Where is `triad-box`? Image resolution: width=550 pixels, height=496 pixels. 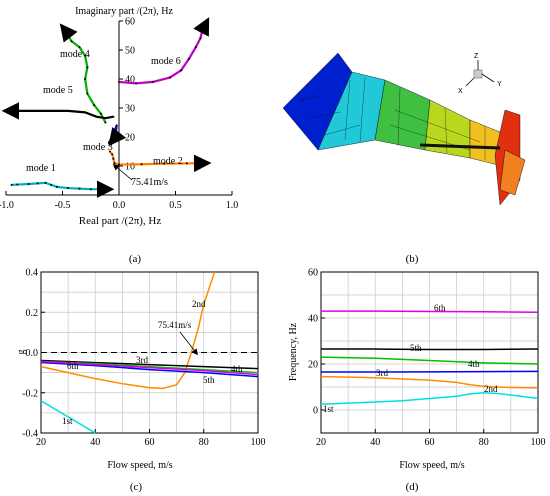 triad-box is located at coordinates (478, 74).